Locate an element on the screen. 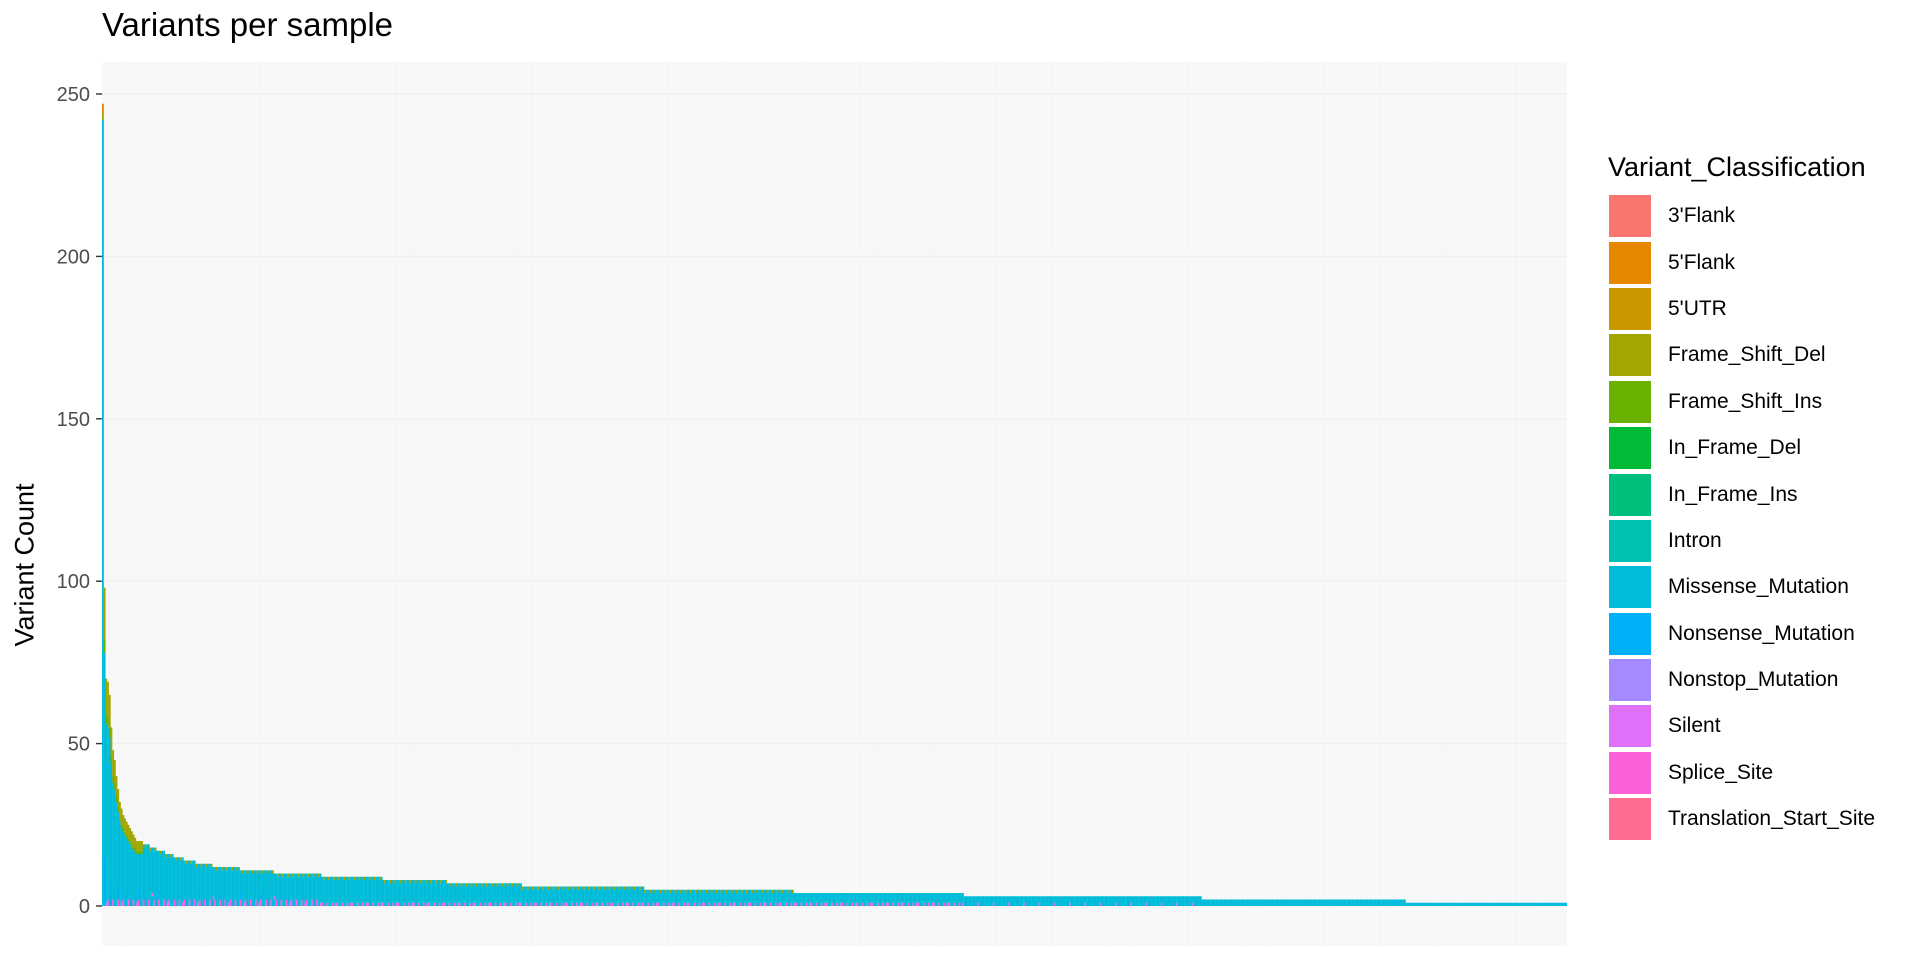 The width and height of the screenshot is (1920, 960). legend-label: Frame_Shift_Ins is located at coordinates (1745, 401).